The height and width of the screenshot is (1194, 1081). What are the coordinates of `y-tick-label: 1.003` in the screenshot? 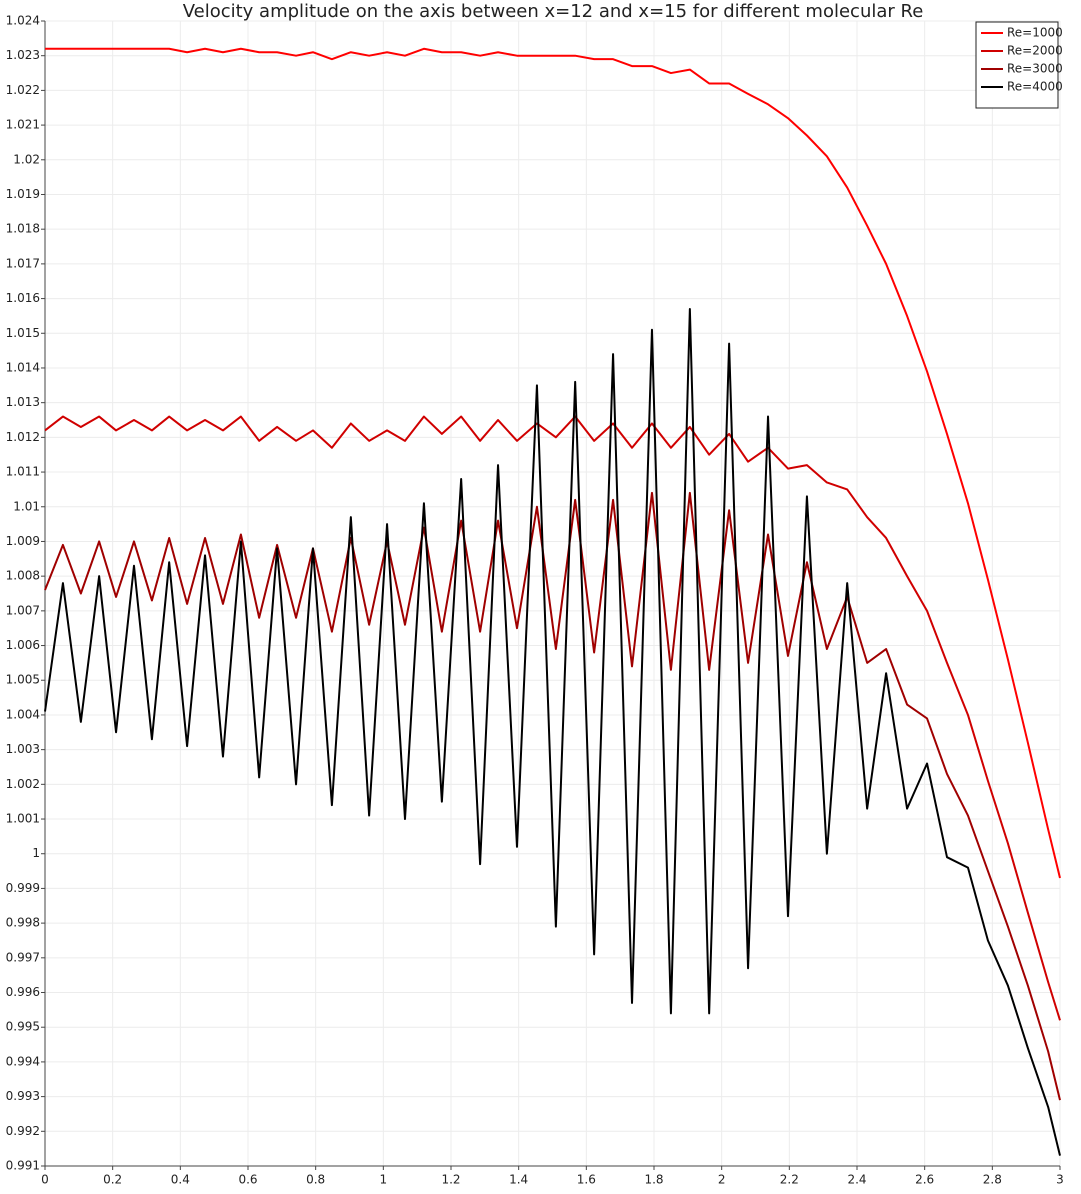 It's located at (23, 749).